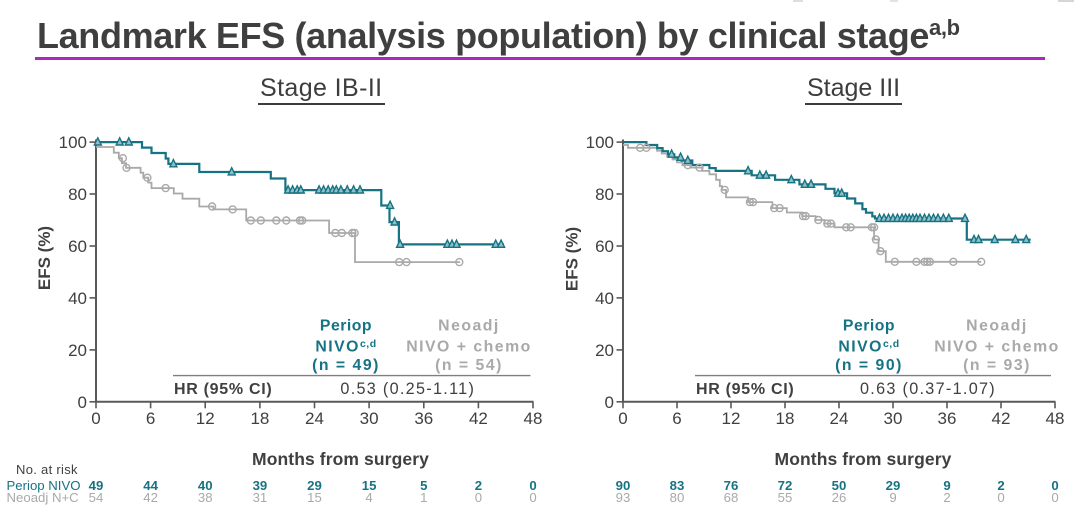  What do you see at coordinates (44, 485) in the screenshot?
I see `svg-text: Periop NIVO` at bounding box center [44, 485].